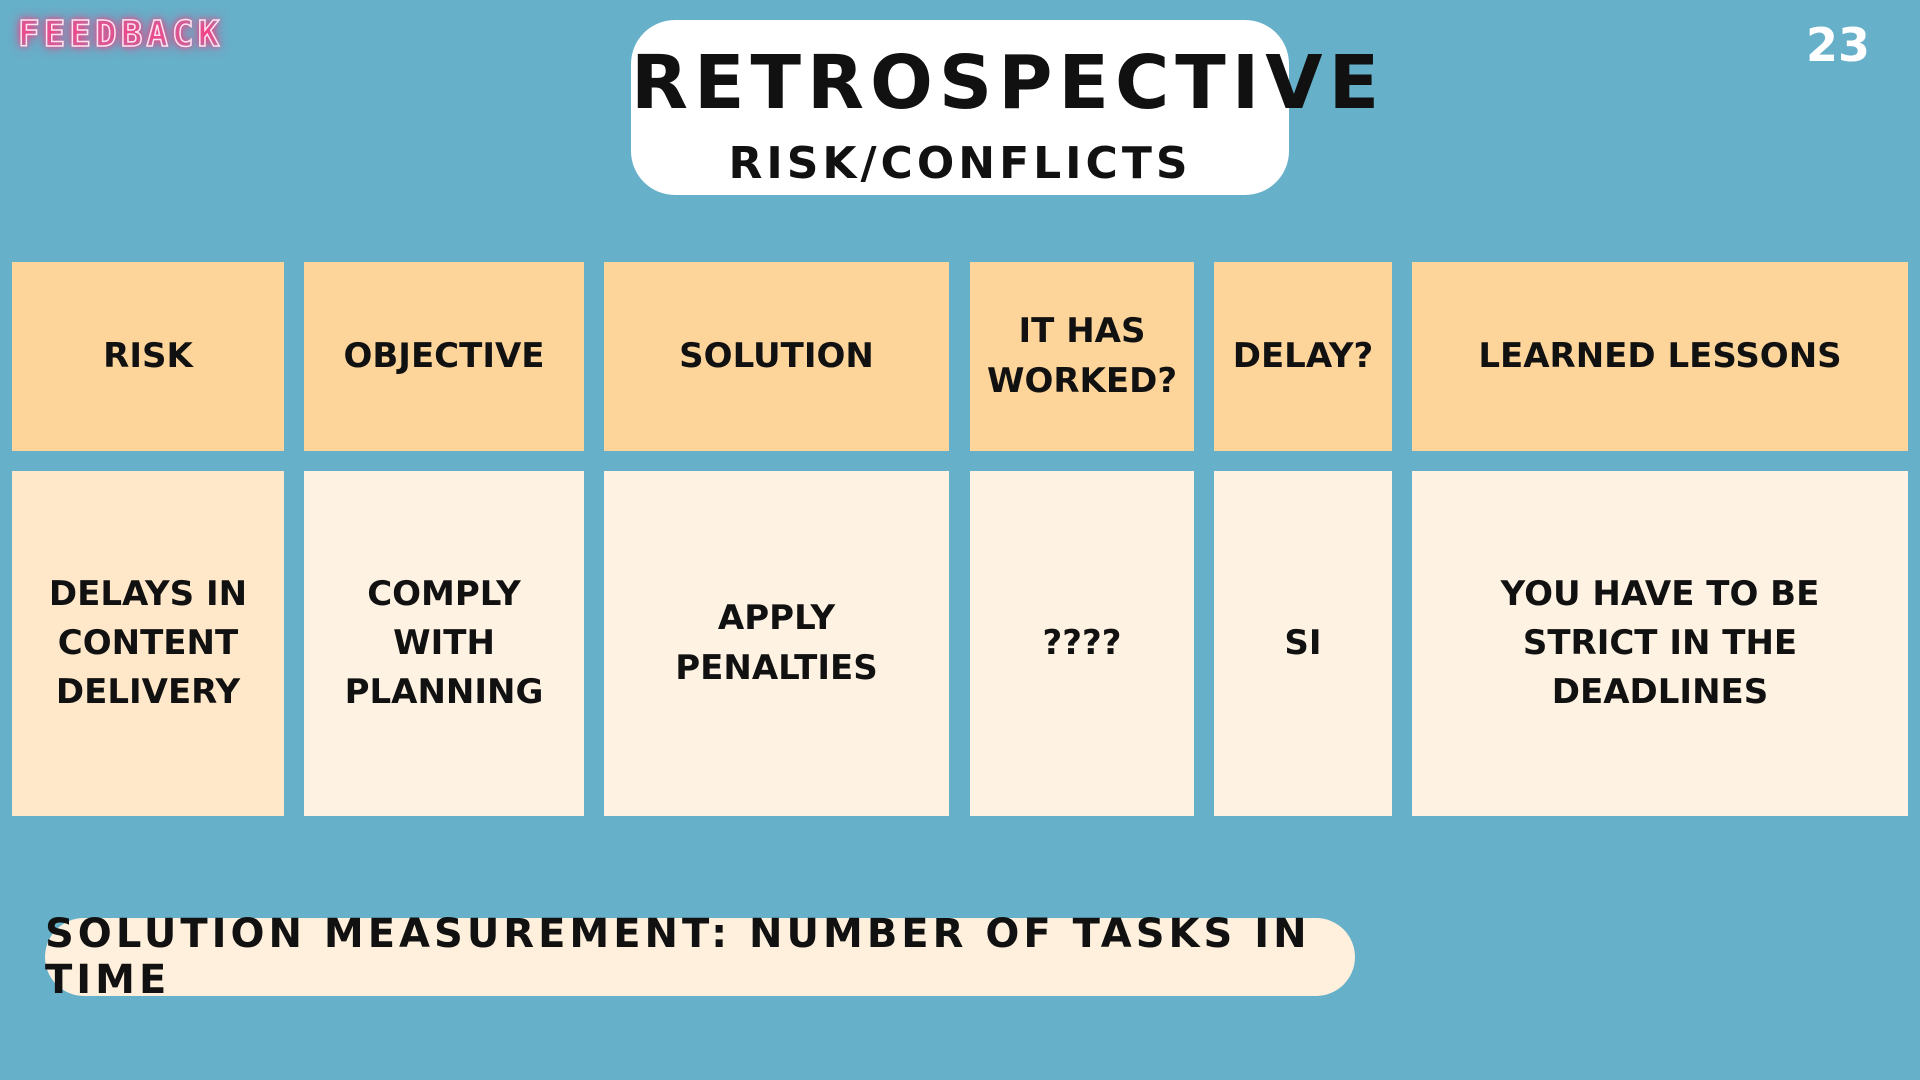 Image resolution: width=1920 pixels, height=1080 pixels. What do you see at coordinates (1082, 356) in the screenshot?
I see `header-it-has-worked: IT HAS WORKED?` at bounding box center [1082, 356].